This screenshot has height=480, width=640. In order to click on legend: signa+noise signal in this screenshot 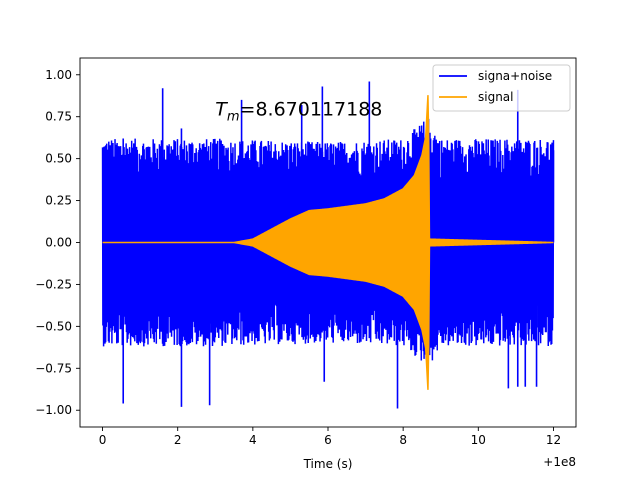, I will do `click(501, 88)`.